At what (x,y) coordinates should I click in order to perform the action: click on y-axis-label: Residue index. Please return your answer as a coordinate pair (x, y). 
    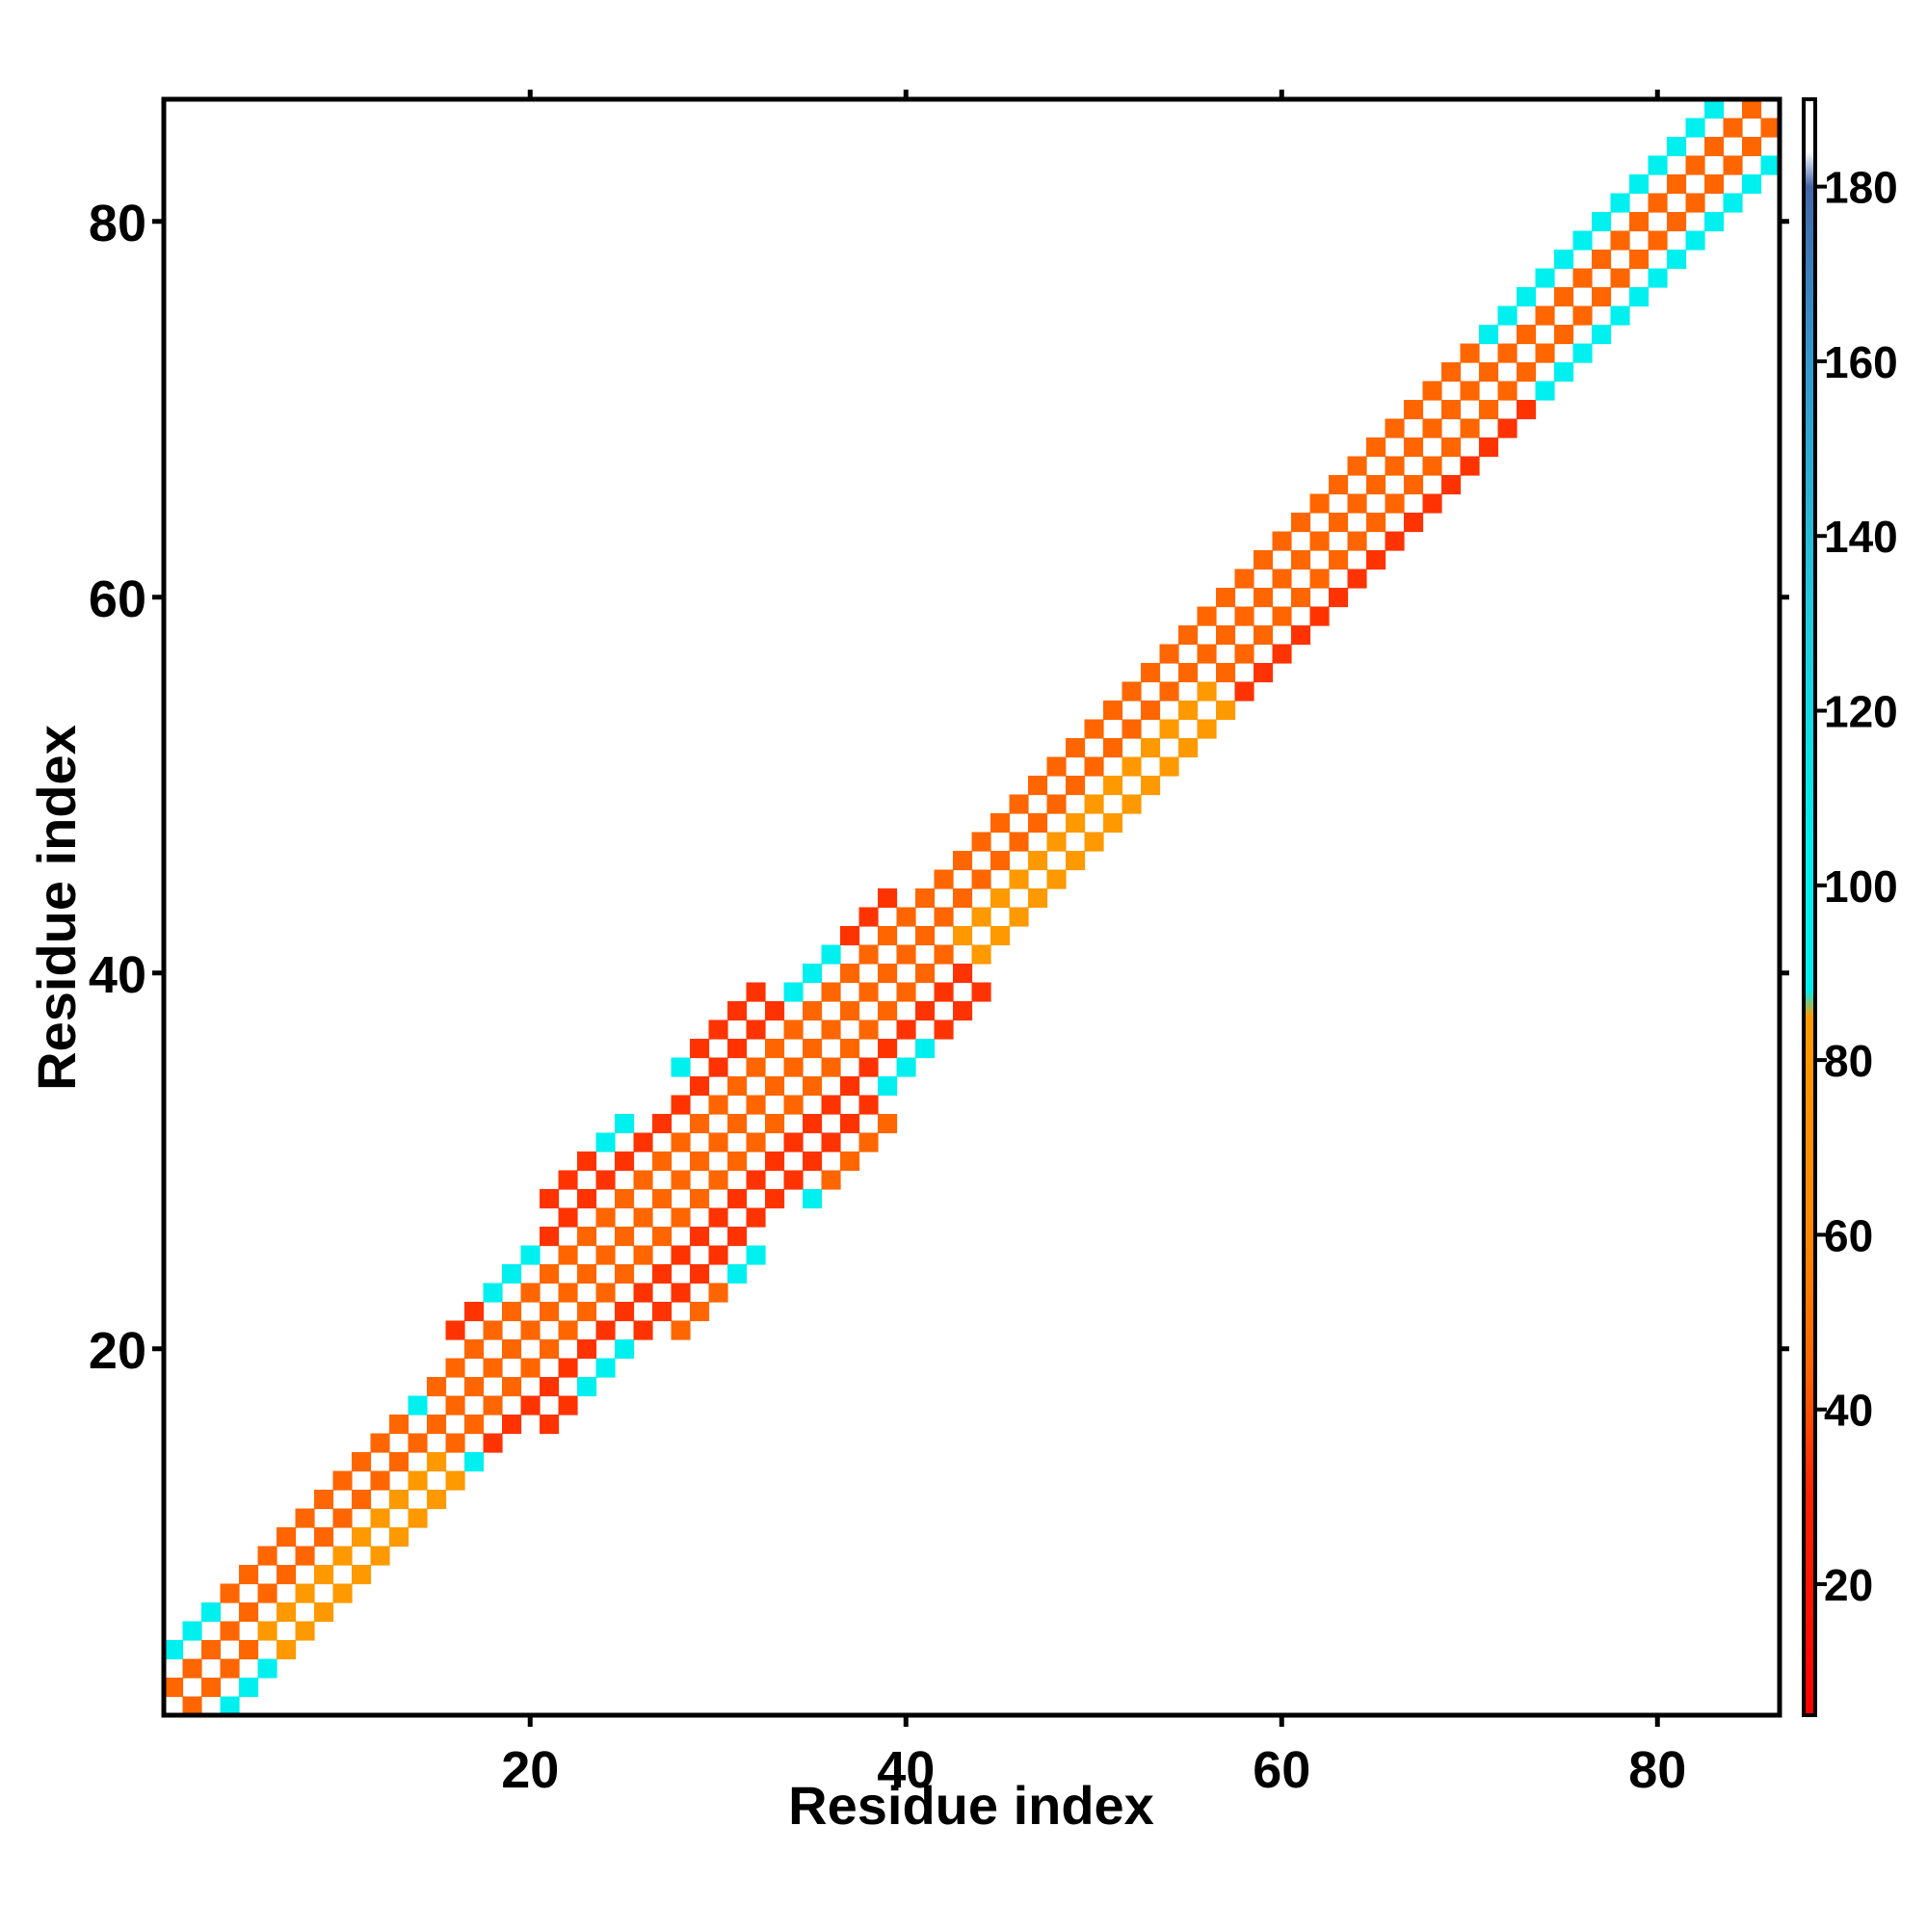
    Looking at the image, I should click on (56, 908).